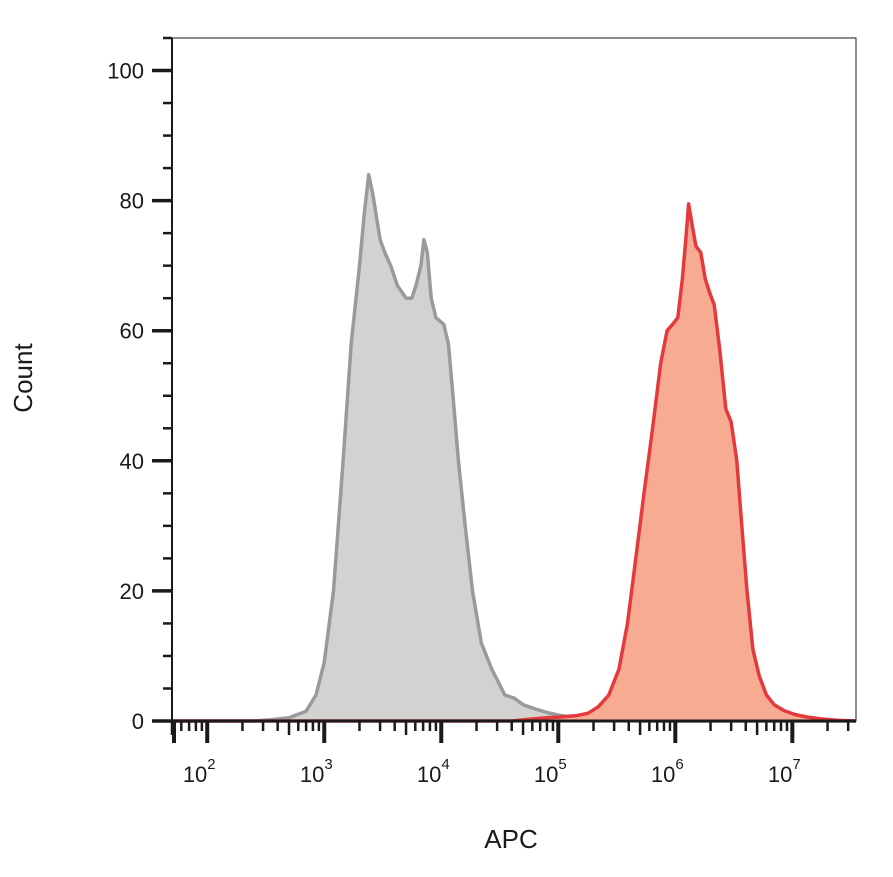 The width and height of the screenshot is (893, 877). I want to click on x-tick-label: 10⁵, so click(550, 771).